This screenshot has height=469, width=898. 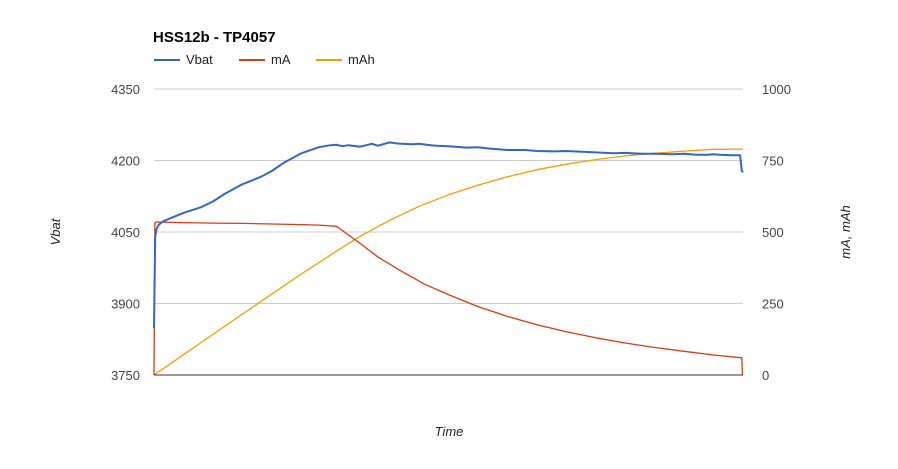 I want to click on left-tick-label: 4050, so click(x=125, y=232).